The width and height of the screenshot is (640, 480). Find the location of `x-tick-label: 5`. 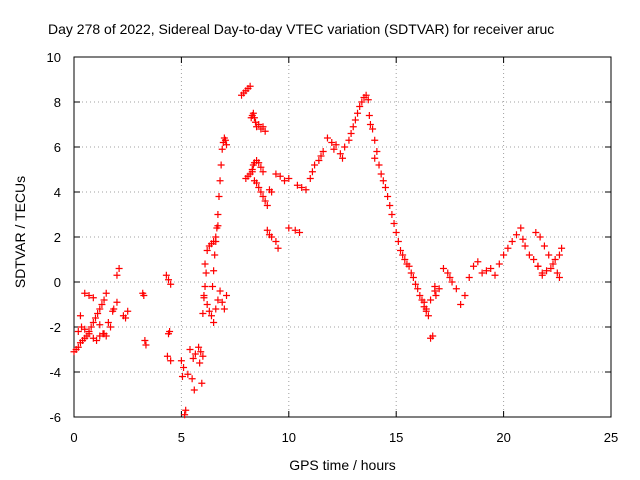

x-tick-label: 5 is located at coordinates (181, 437).